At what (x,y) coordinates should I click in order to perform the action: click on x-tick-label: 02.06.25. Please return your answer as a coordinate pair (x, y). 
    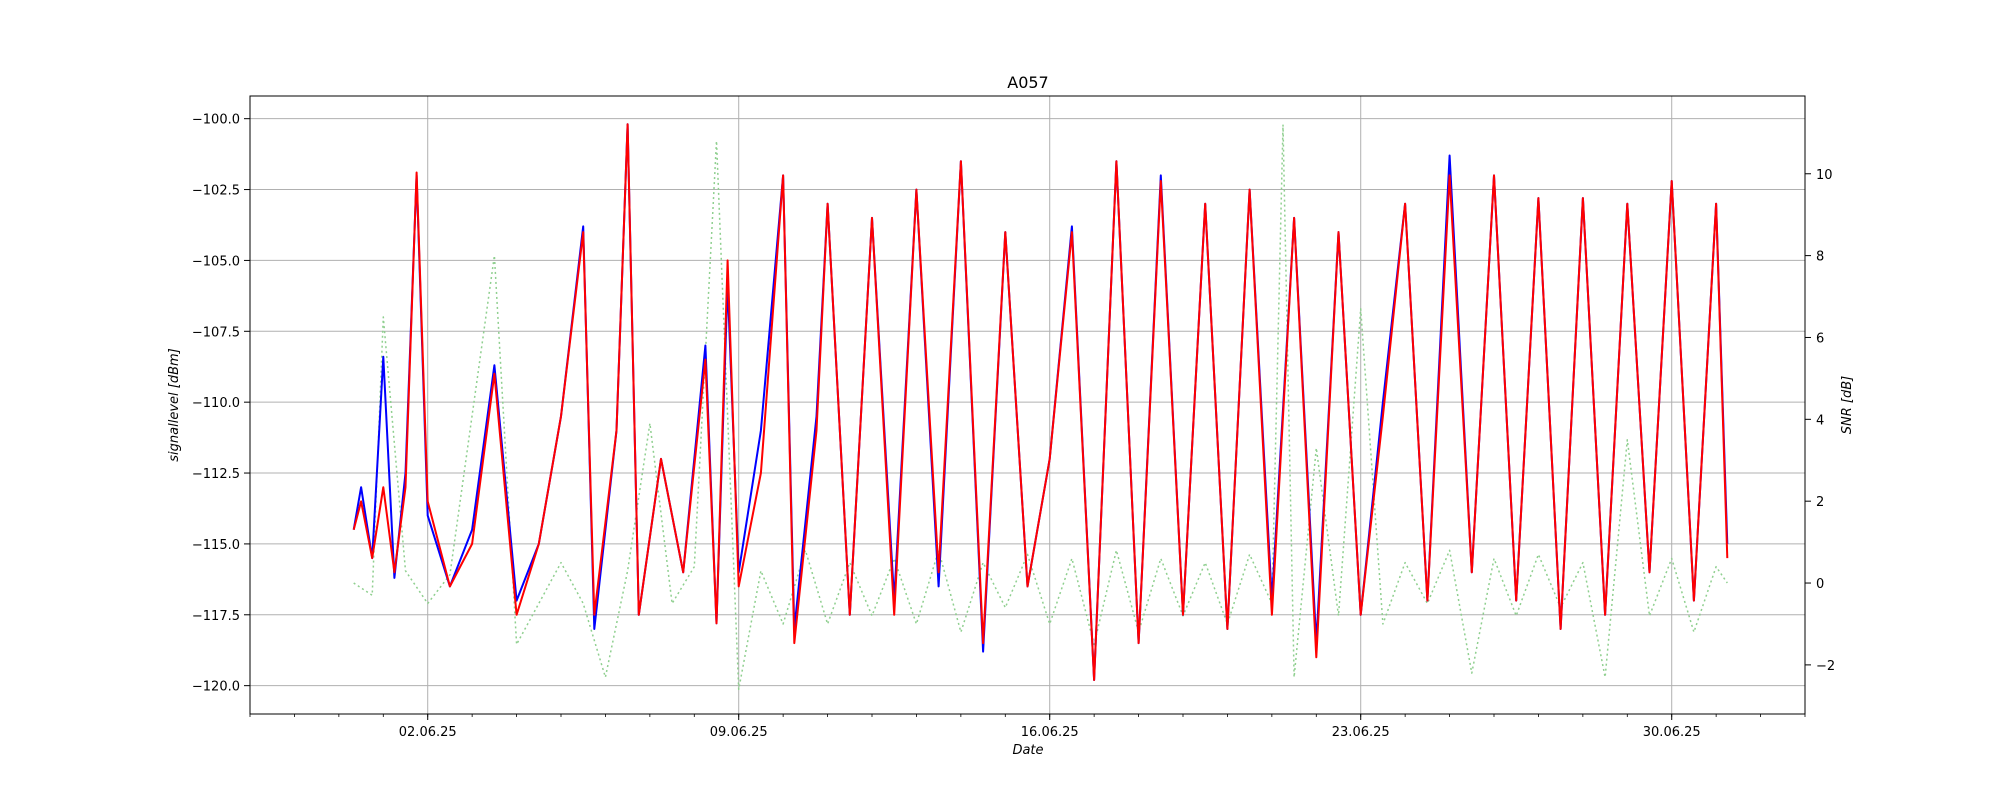
    Looking at the image, I should click on (428, 732).